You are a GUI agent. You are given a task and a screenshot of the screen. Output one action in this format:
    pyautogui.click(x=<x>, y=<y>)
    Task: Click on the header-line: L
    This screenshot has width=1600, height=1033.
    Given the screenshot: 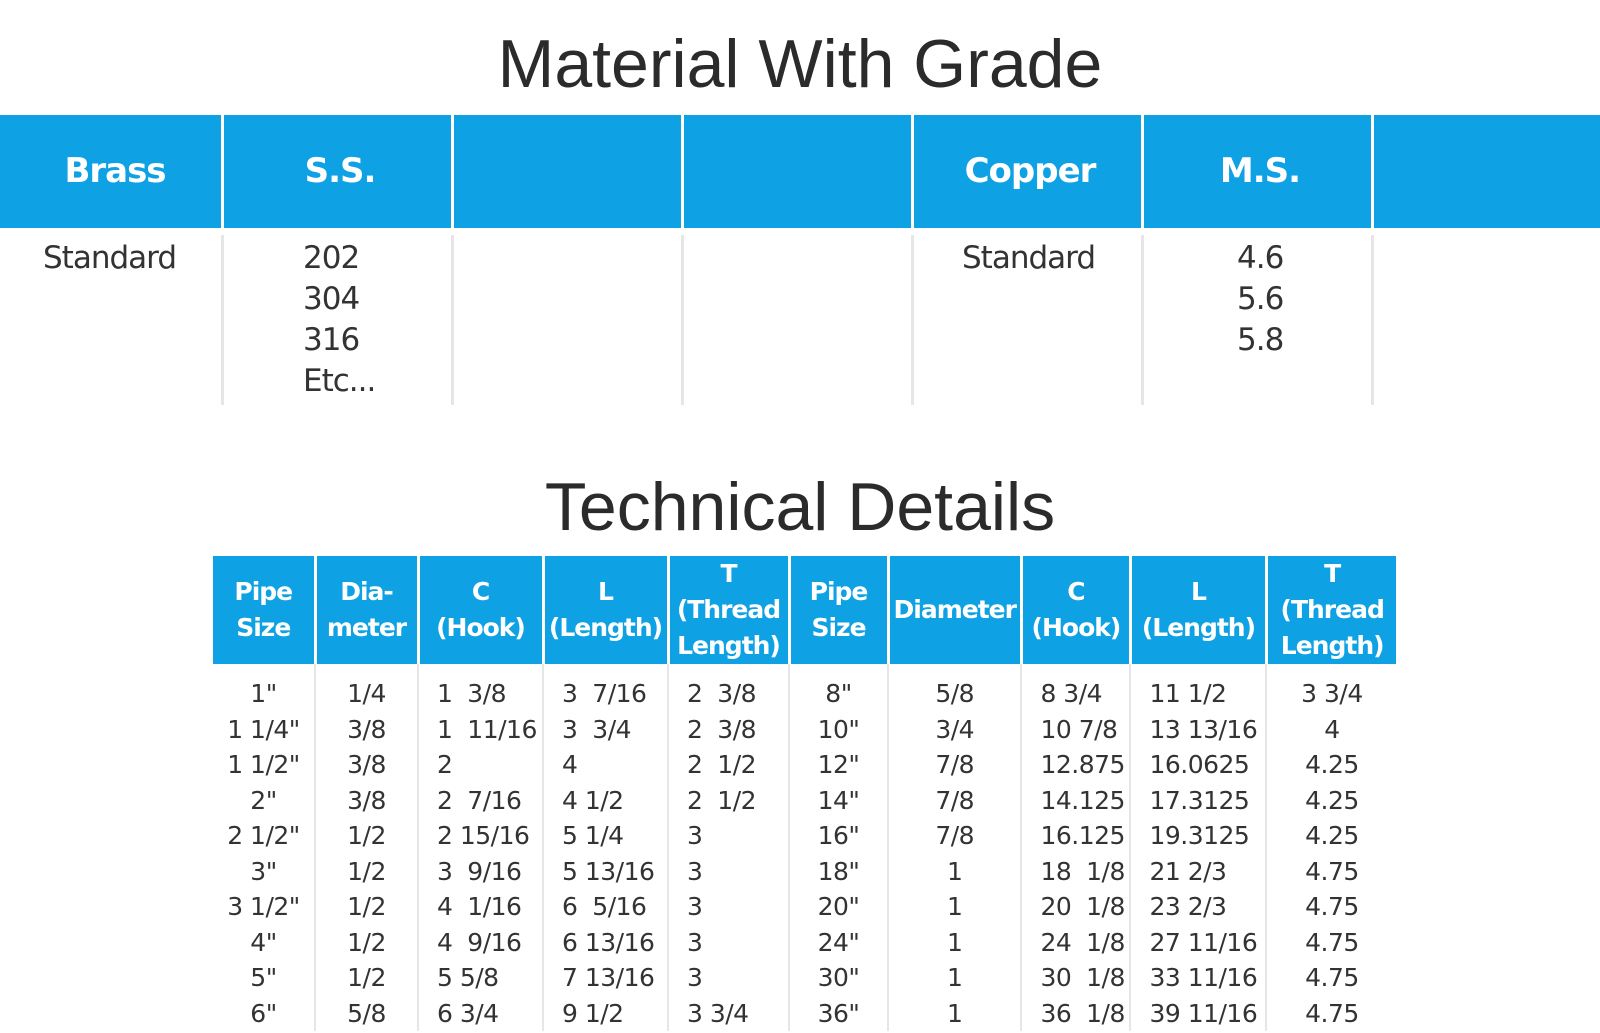 What is the action you would take?
    pyautogui.click(x=1198, y=591)
    